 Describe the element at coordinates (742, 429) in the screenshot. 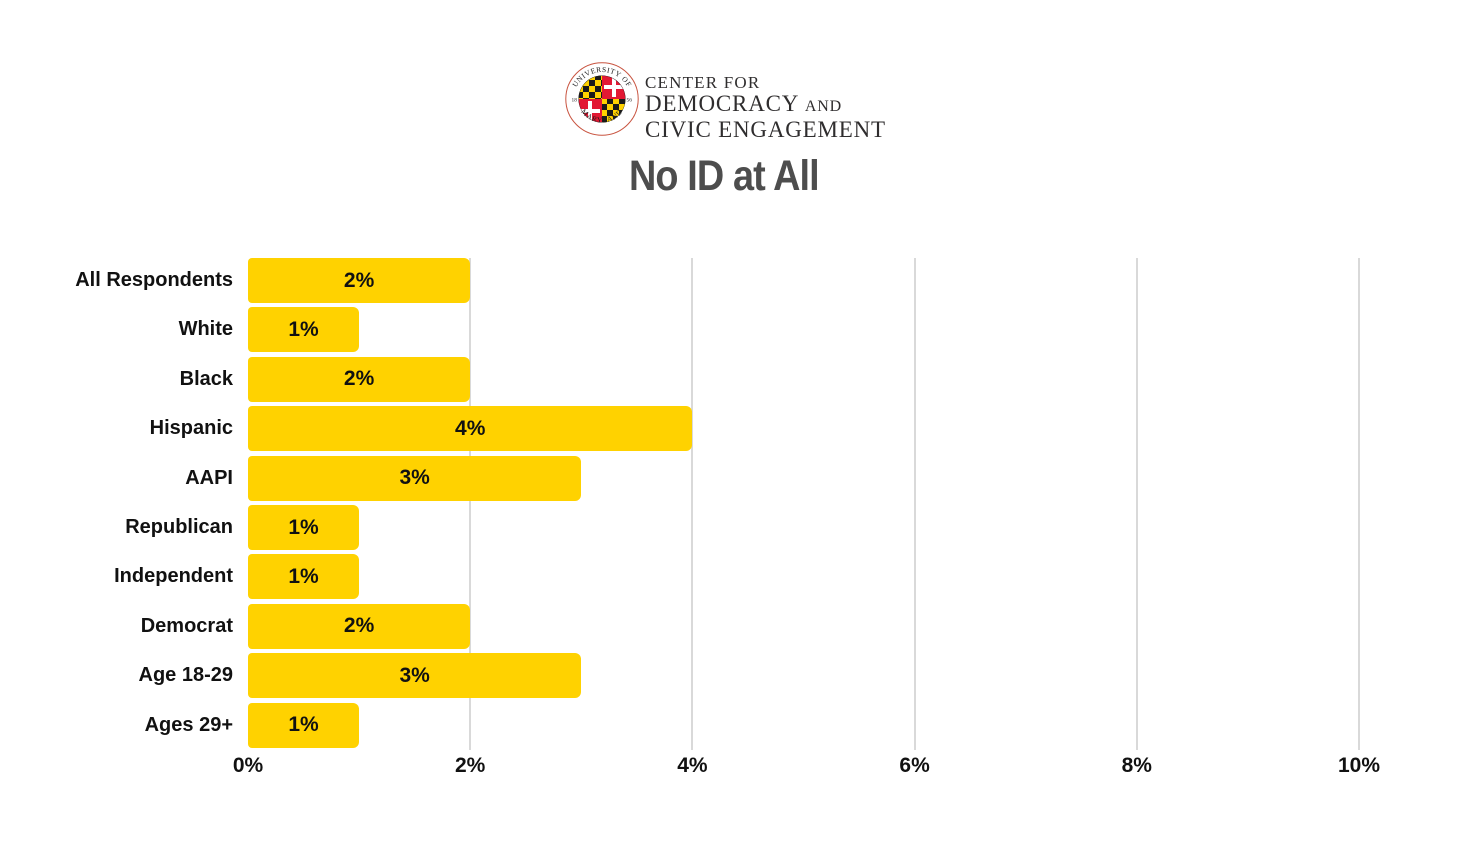

I see `chart-row: Hispanic 4%` at that location.